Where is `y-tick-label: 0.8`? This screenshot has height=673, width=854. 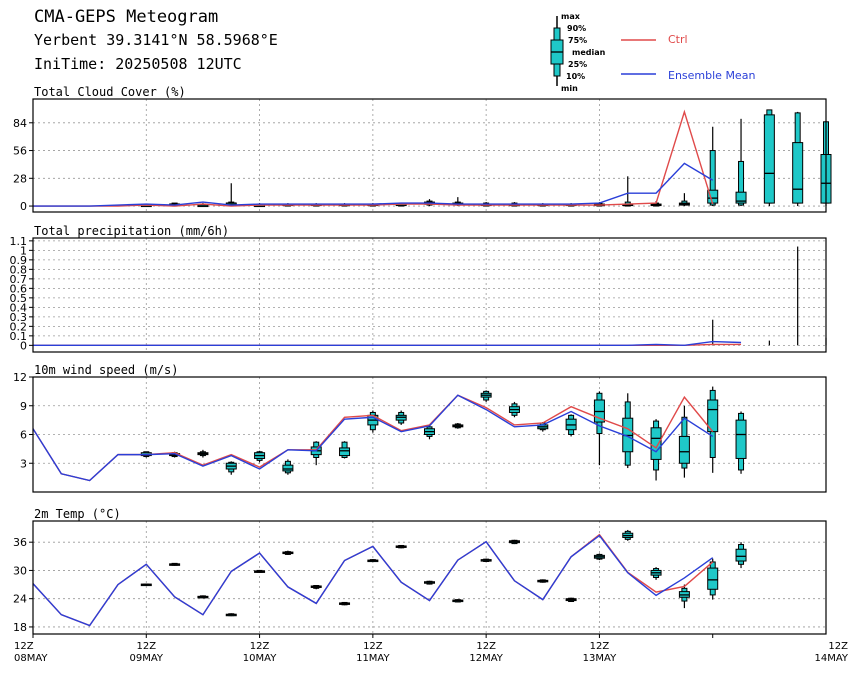 y-tick-label: 0.8 is located at coordinates (19, 269).